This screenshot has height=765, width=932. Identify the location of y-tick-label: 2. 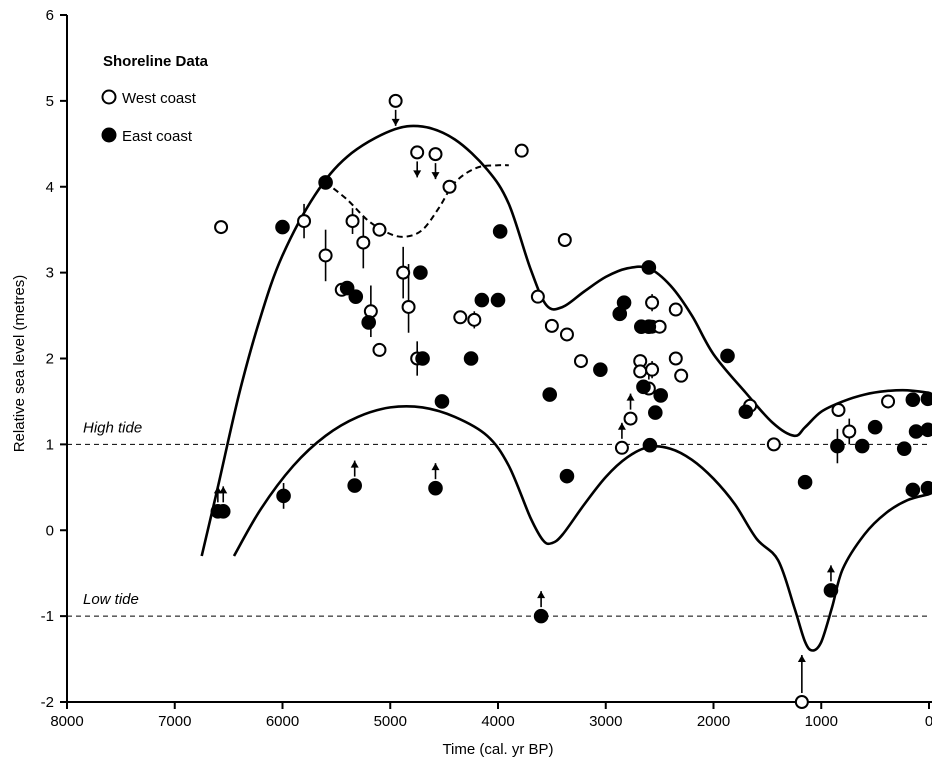
(50, 359).